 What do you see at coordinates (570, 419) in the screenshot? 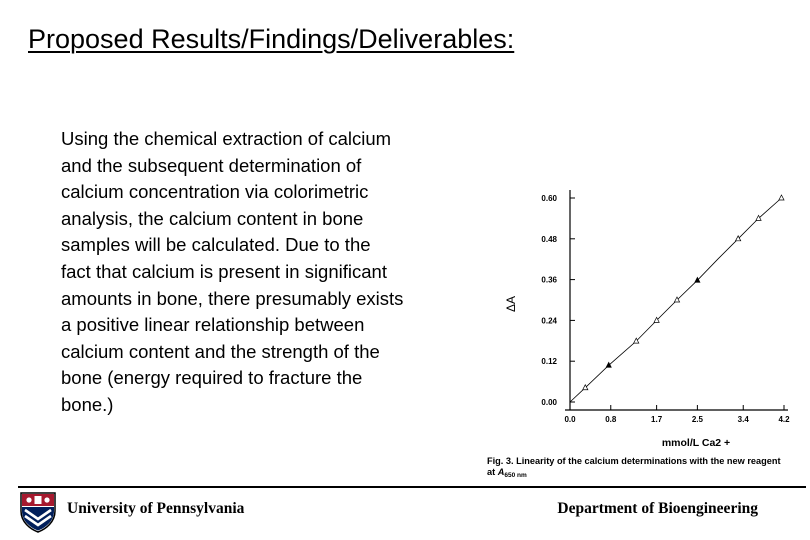
I see `x-tick-label: 0.0` at bounding box center [570, 419].